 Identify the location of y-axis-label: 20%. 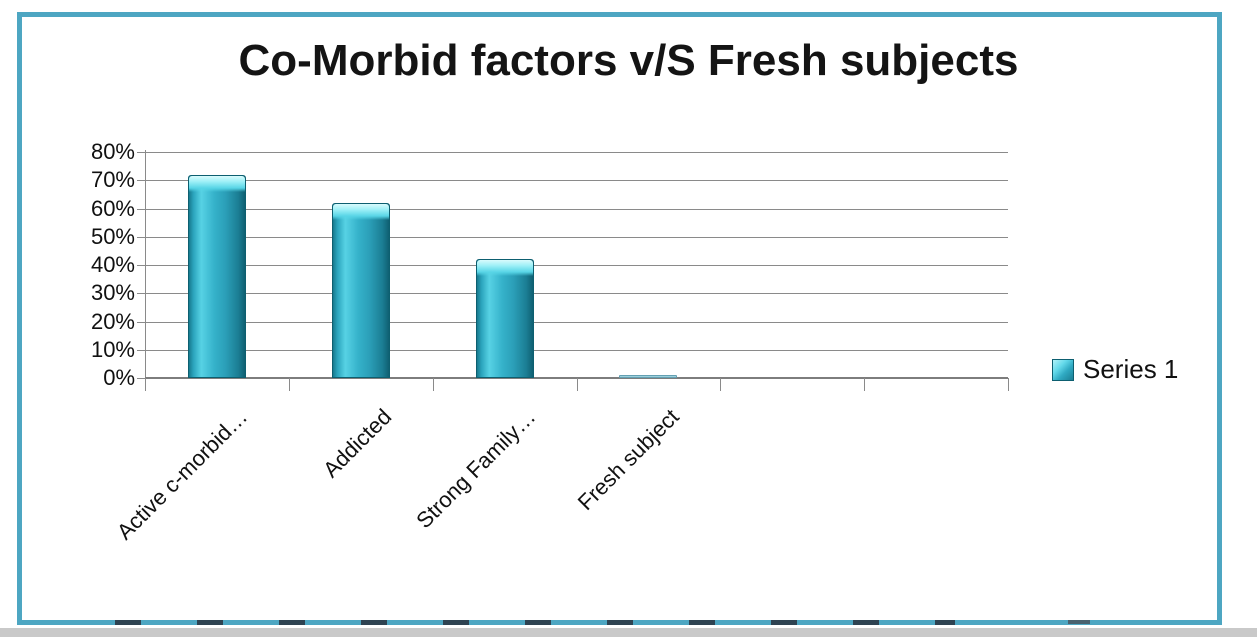
(112, 321).